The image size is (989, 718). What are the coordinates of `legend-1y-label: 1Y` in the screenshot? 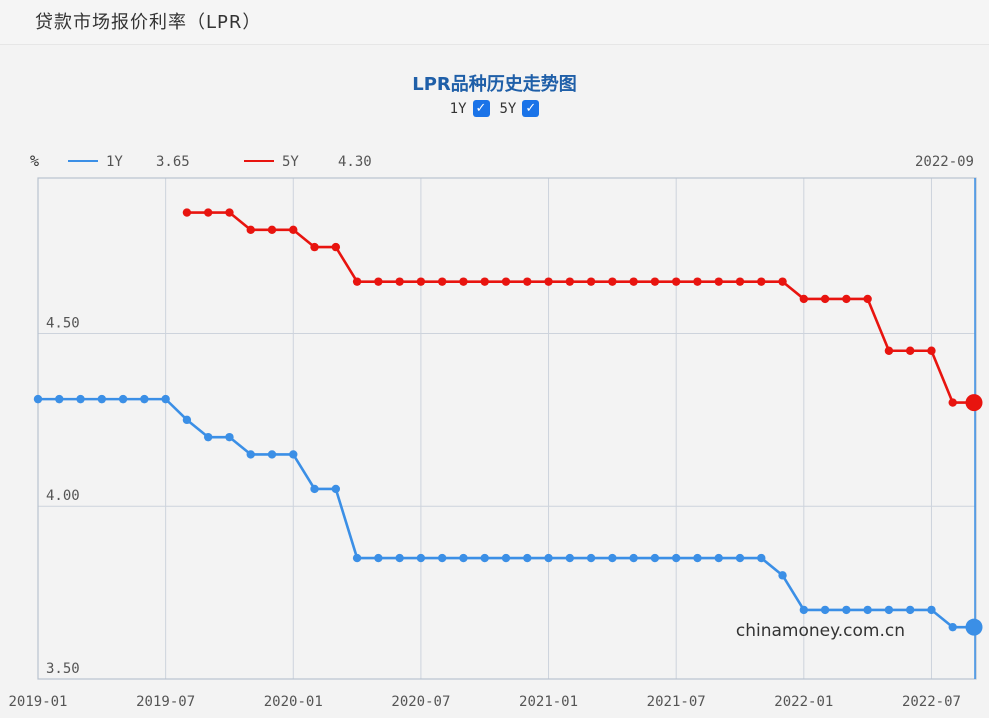 It's located at (114, 162).